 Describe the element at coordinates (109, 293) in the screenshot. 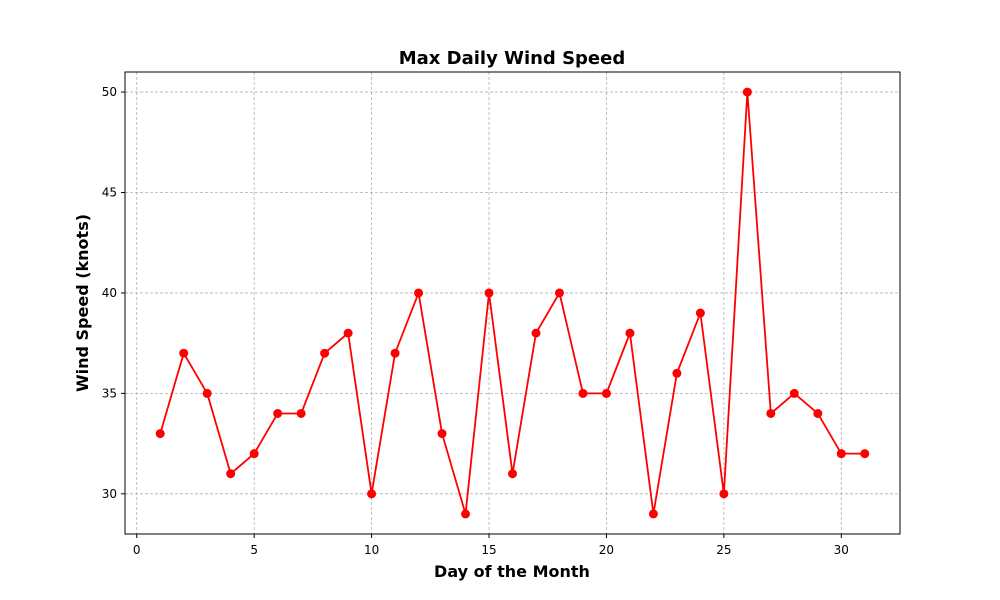

I see `y-tick-label: 40` at that location.